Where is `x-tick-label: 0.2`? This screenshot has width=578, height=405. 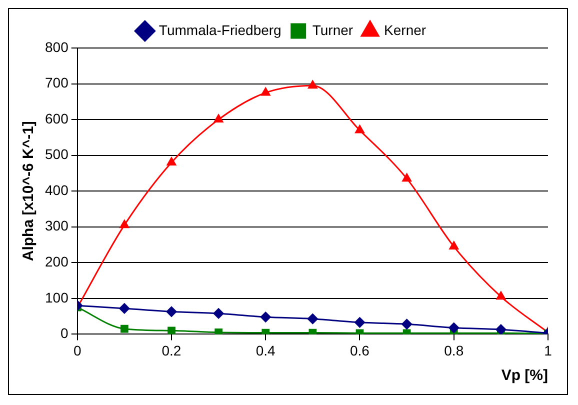 x-tick-label: 0.2 is located at coordinates (172, 350).